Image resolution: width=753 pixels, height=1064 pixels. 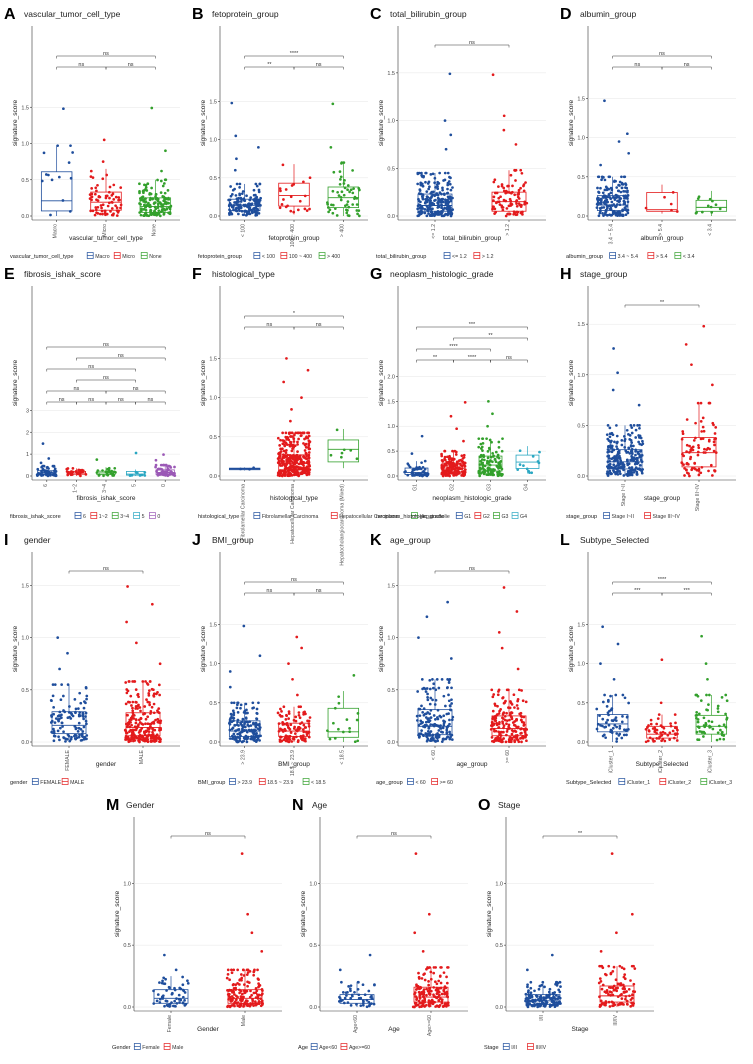 I want to click on y-axis-label: signature_score, so click(x=381, y=382).